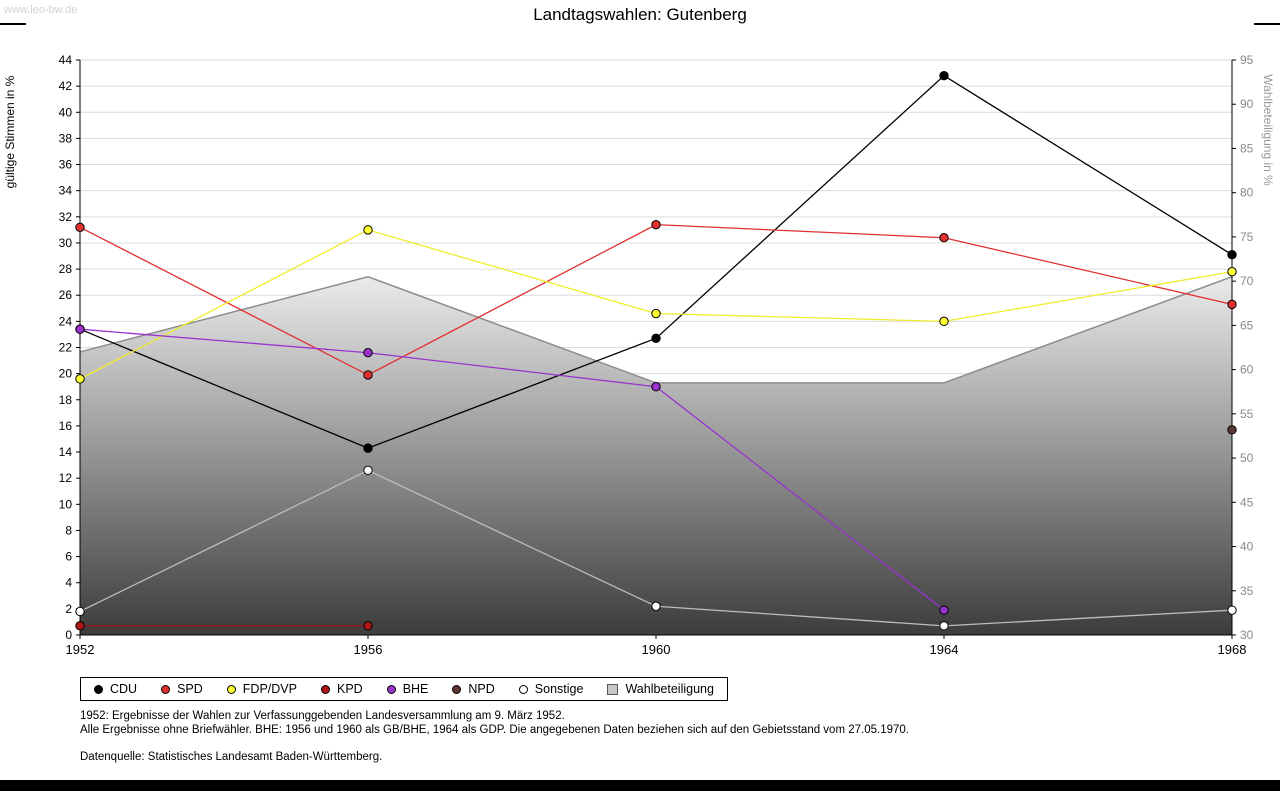 The image size is (1280, 791). Describe the element at coordinates (1247, 502) in the screenshot. I see `svg-text: 45` at that location.